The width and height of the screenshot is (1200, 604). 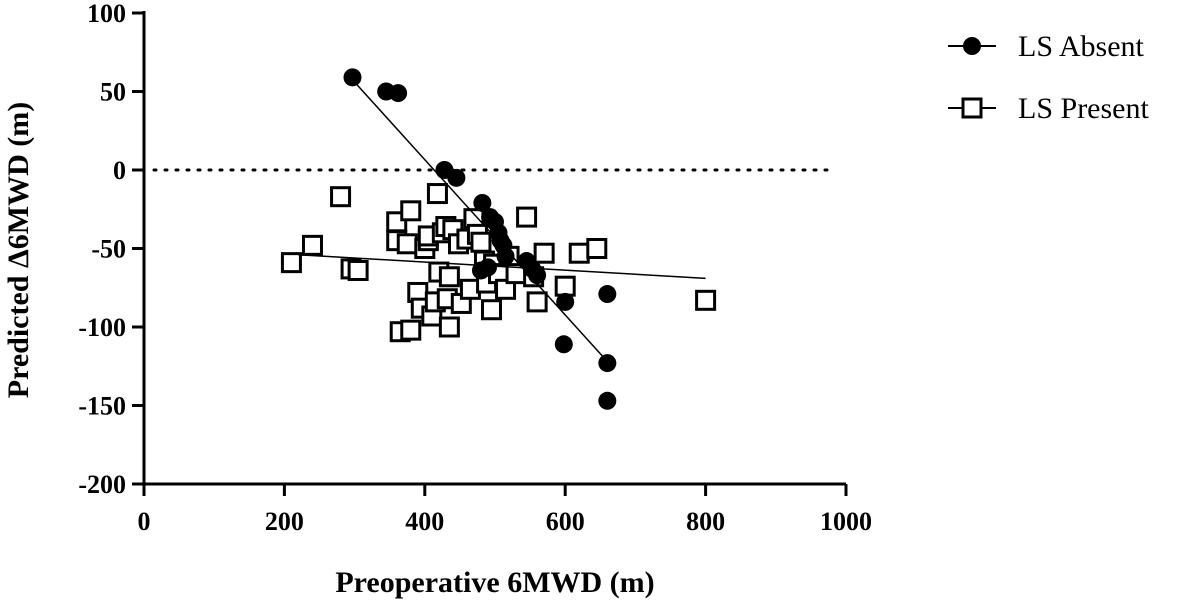 I want to click on legend-label: LS Absent, so click(x=1081, y=46).